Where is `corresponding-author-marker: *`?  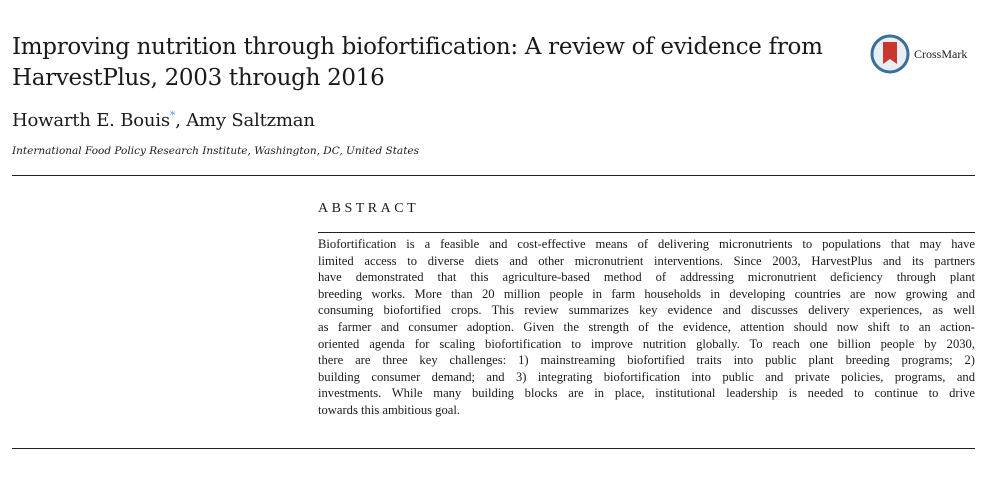
corresponding-author-marker: * is located at coordinates (172, 115).